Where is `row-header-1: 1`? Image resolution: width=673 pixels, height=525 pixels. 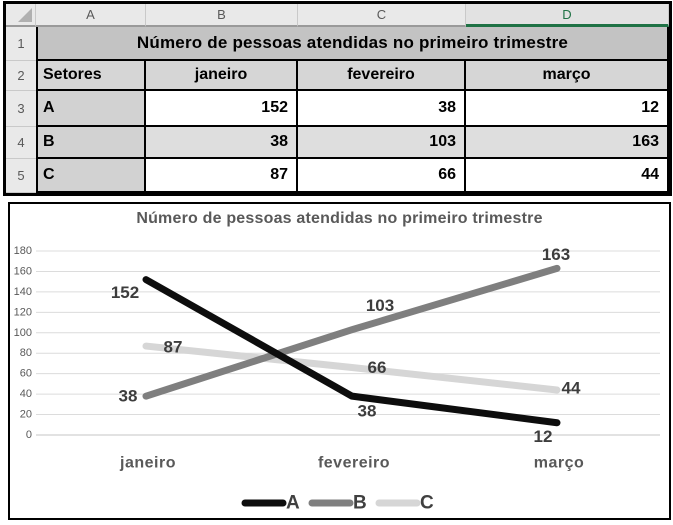
row-header-1: 1 is located at coordinates (21, 44).